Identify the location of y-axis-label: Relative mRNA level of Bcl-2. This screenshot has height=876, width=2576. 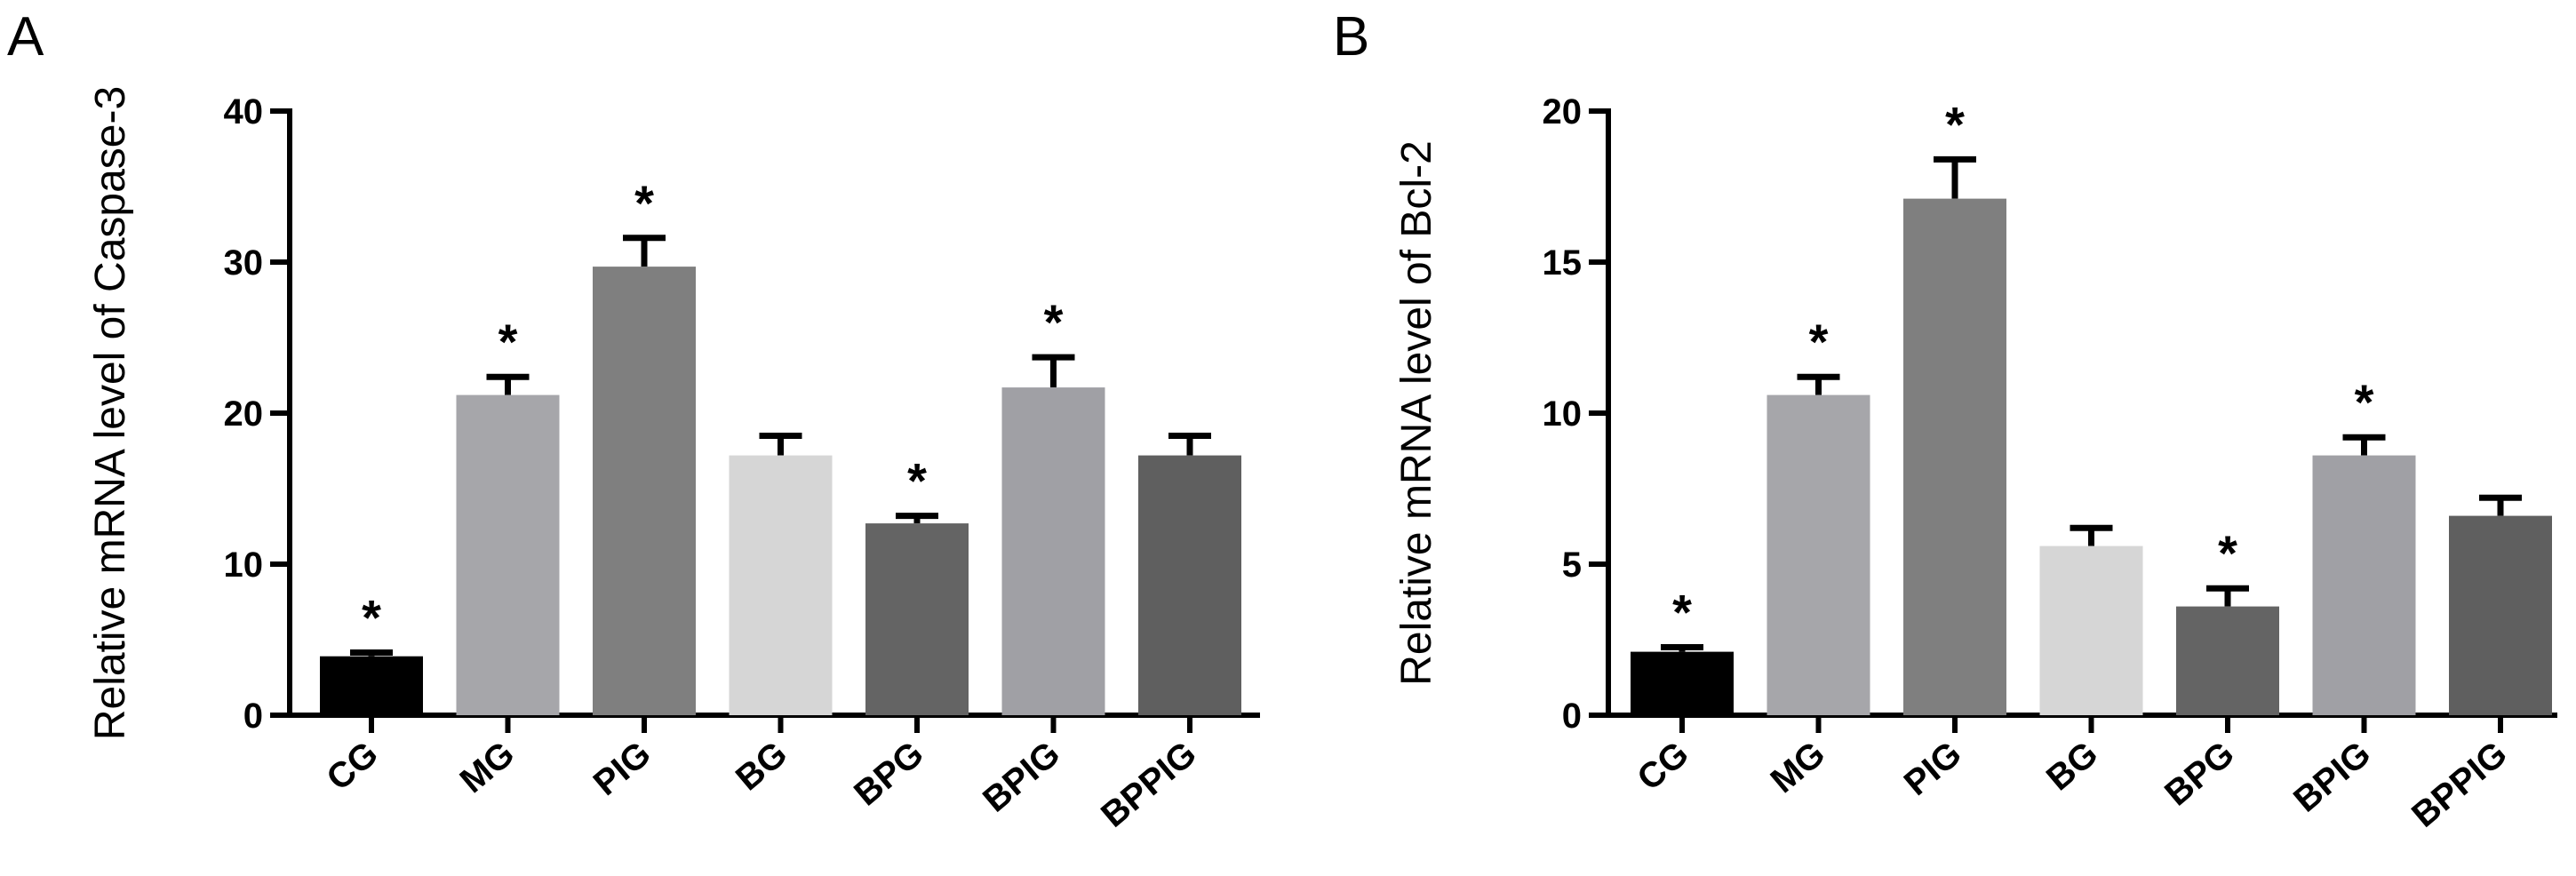
(1416, 413).